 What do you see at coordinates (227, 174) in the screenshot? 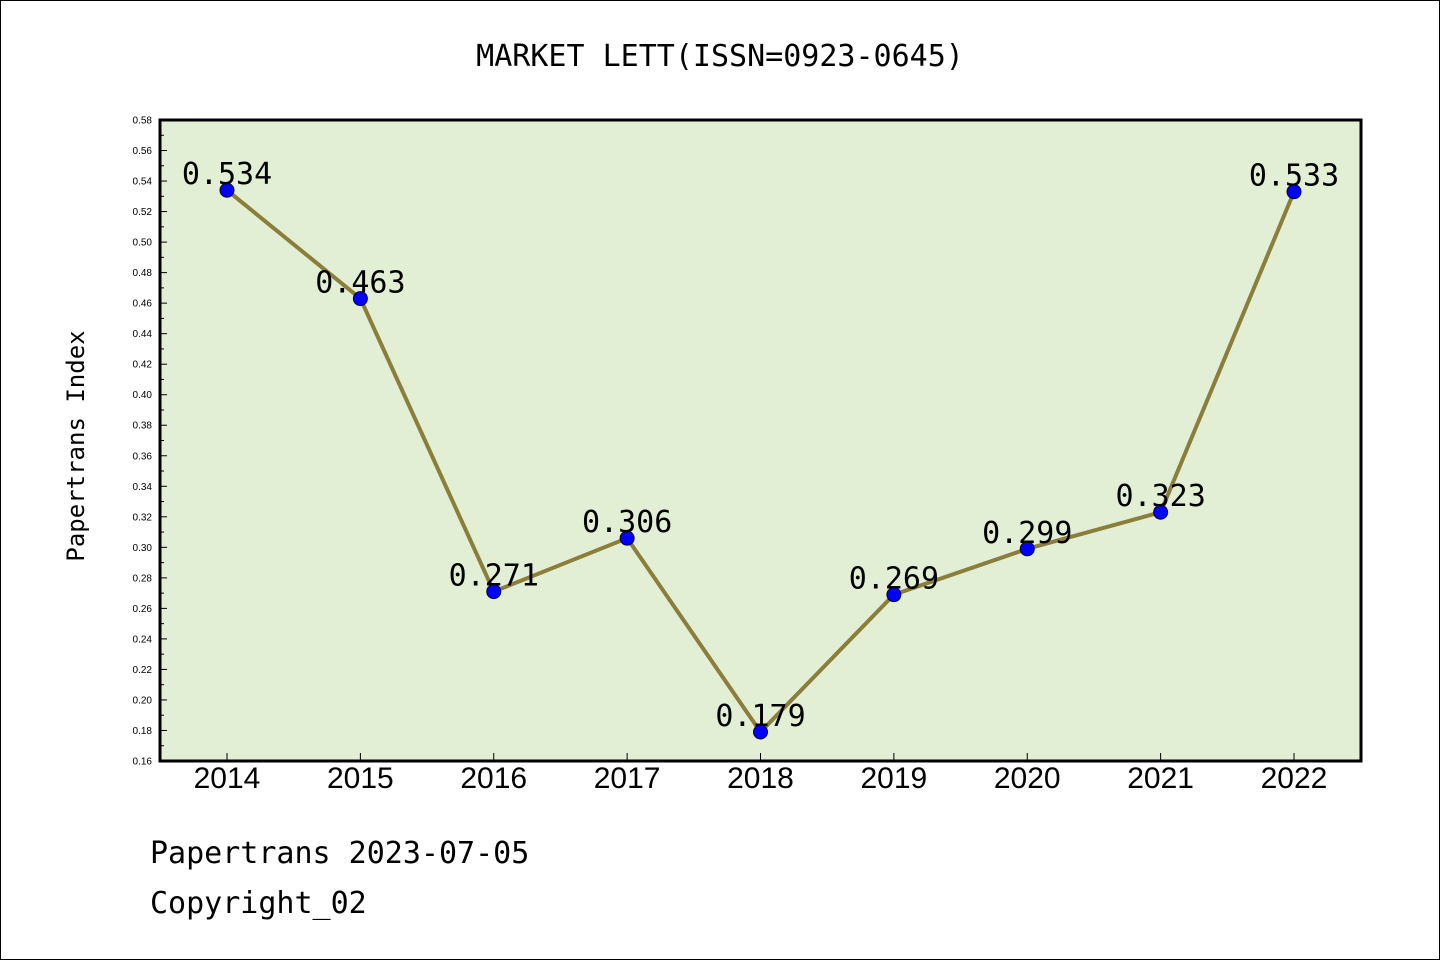
I see `data-label: 0.534` at bounding box center [227, 174].